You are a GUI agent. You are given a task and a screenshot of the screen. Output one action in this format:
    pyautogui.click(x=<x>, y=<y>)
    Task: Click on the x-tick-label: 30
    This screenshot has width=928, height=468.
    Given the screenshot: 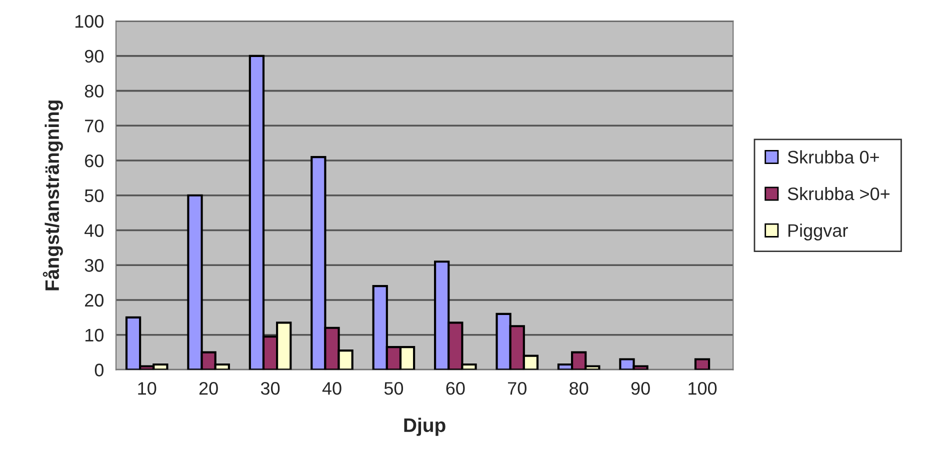 What is the action you would take?
    pyautogui.click(x=270, y=388)
    